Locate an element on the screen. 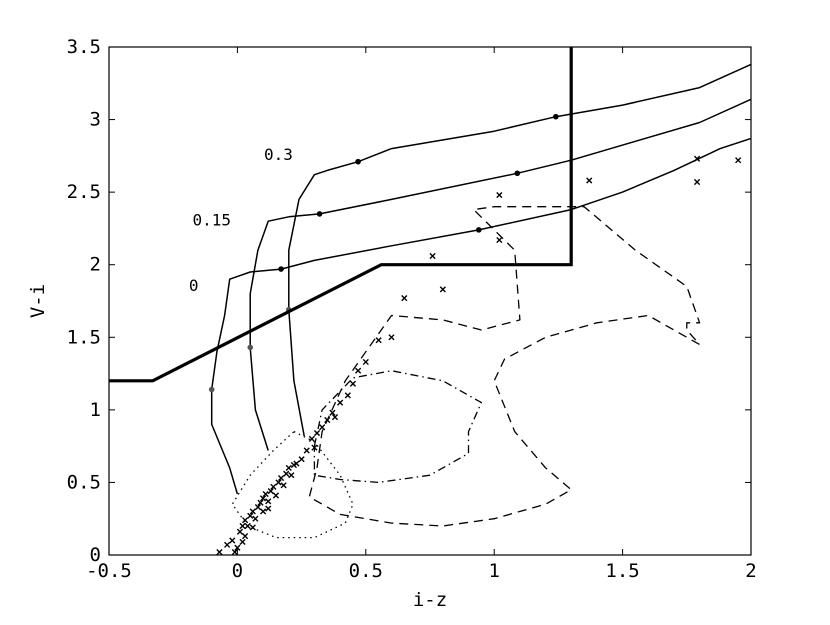 The image size is (830, 625). contour-dotted is located at coordinates (292, 485).